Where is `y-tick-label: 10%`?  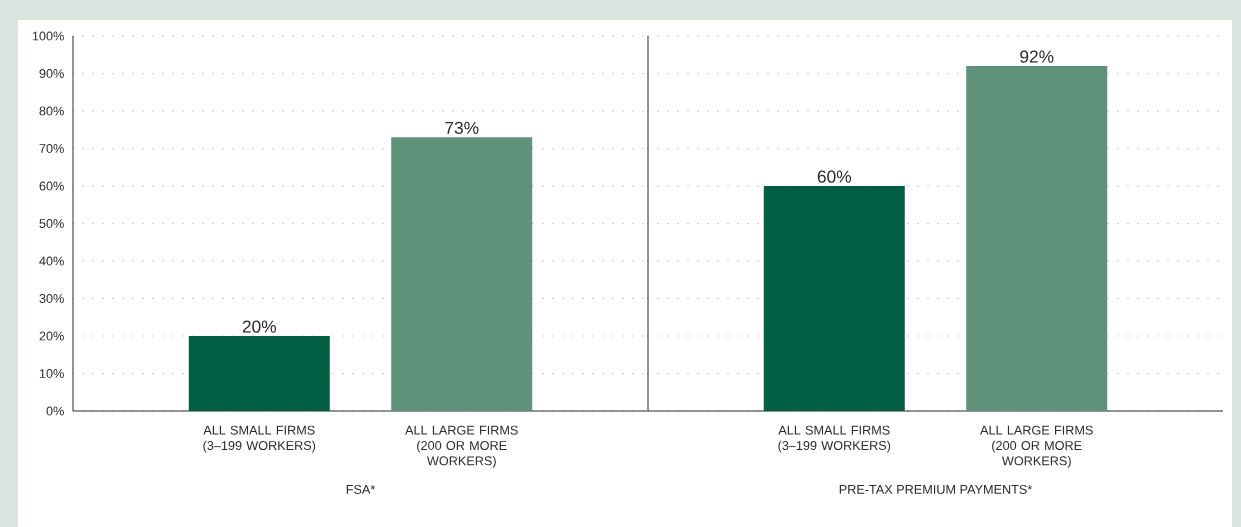
y-tick-label: 10% is located at coordinates (51, 373).